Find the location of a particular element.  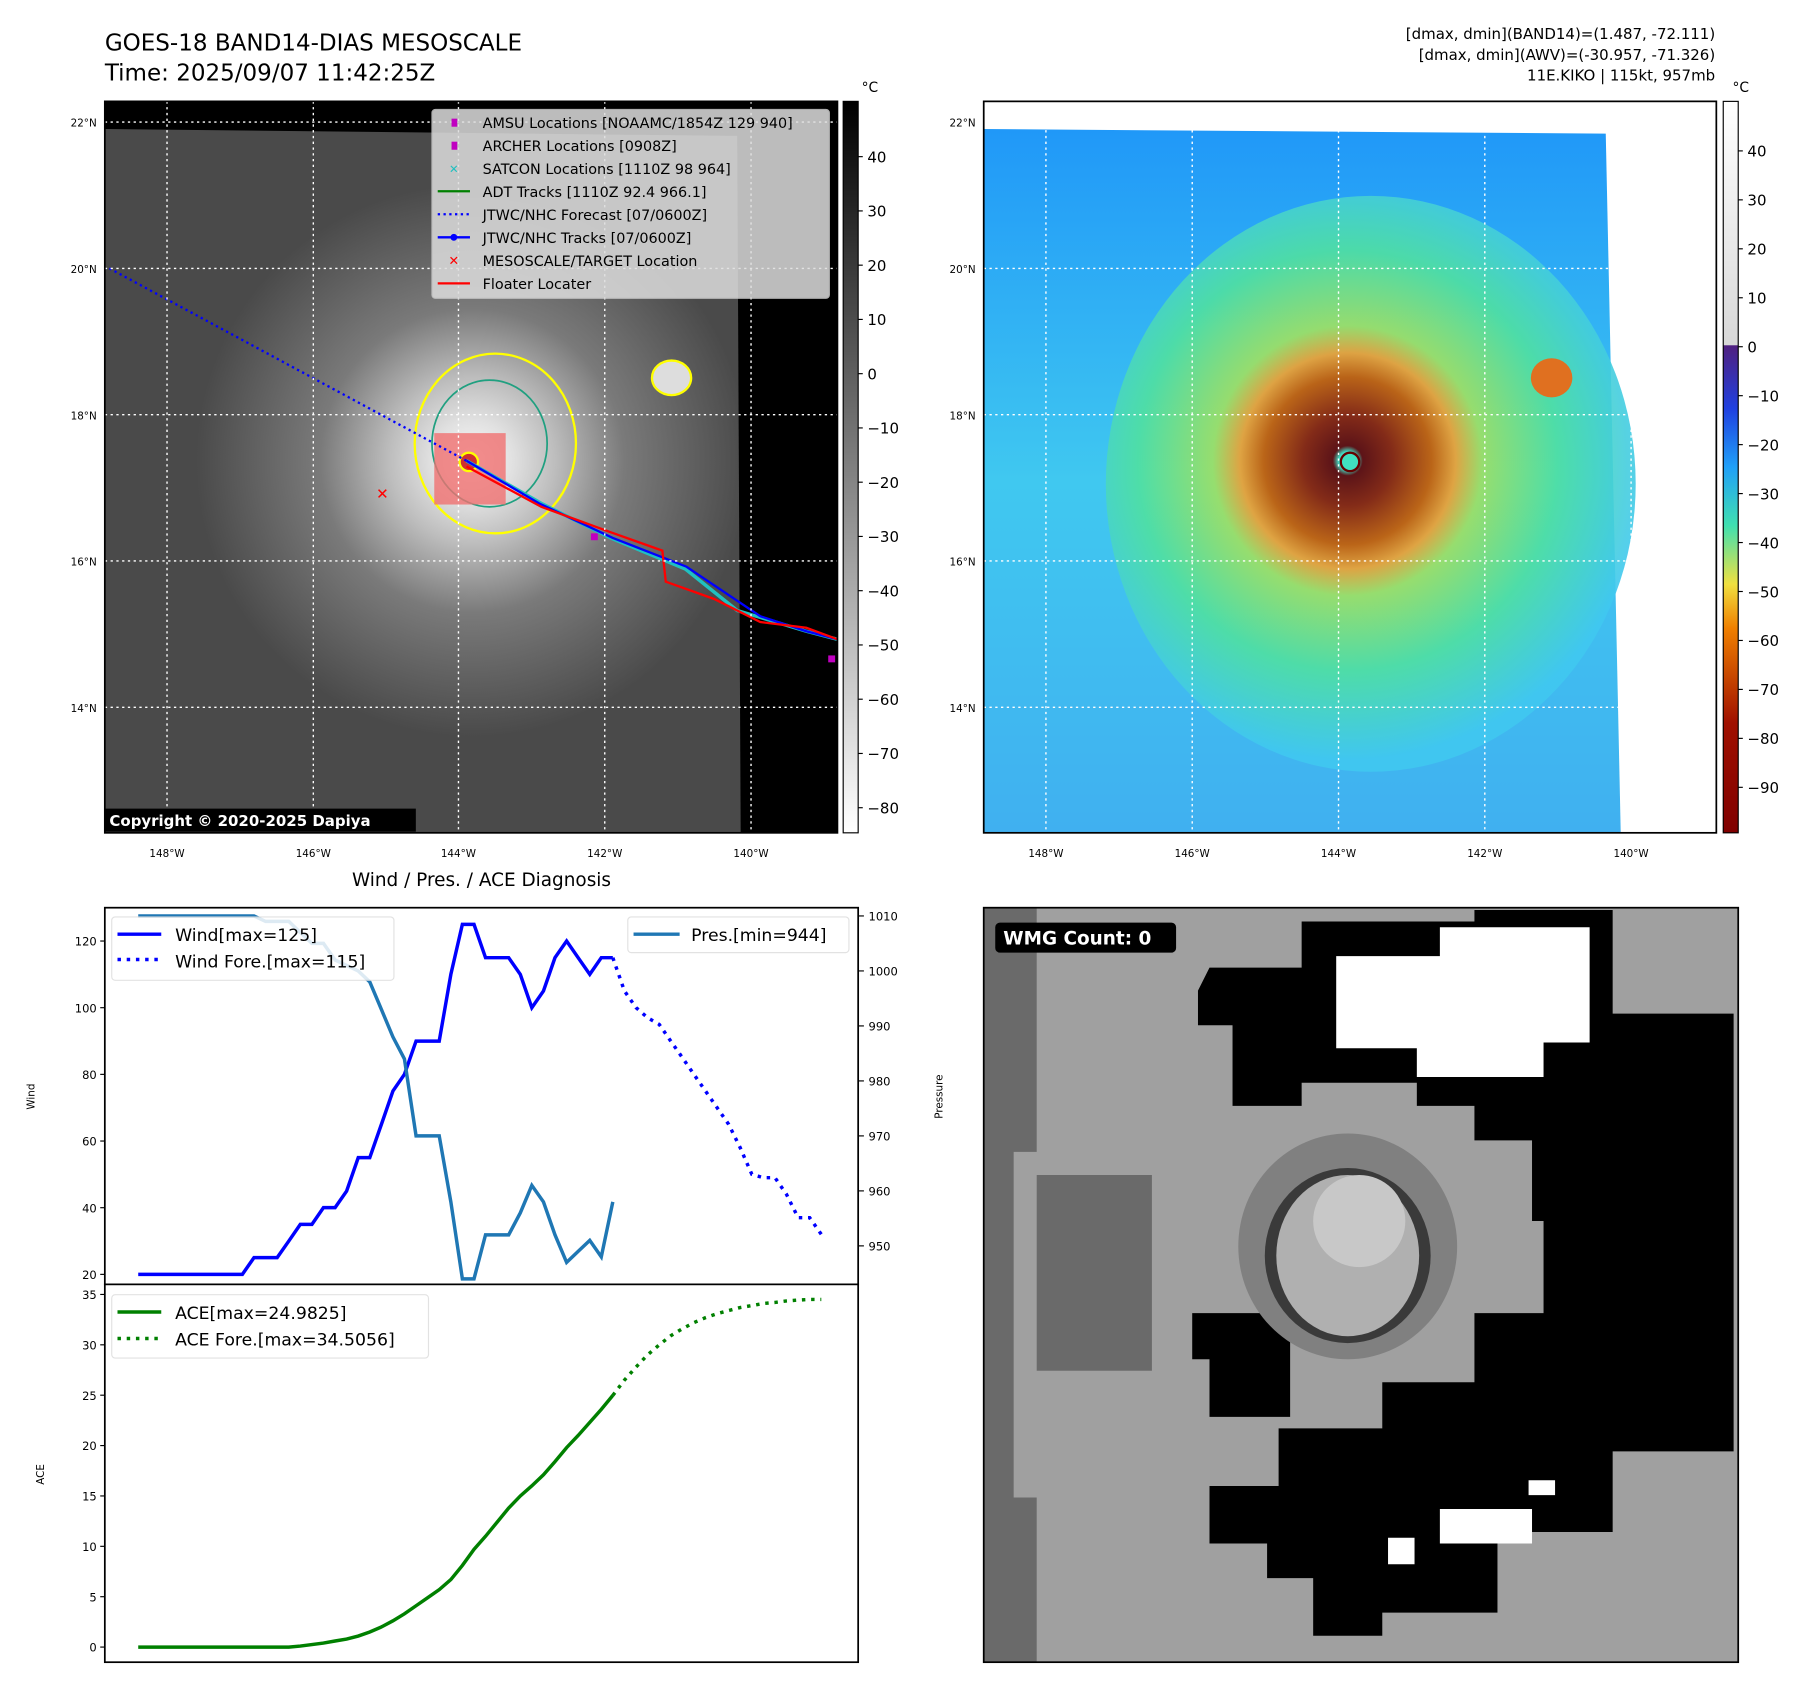

y-tick-label: 40 is located at coordinates (89, 1208).